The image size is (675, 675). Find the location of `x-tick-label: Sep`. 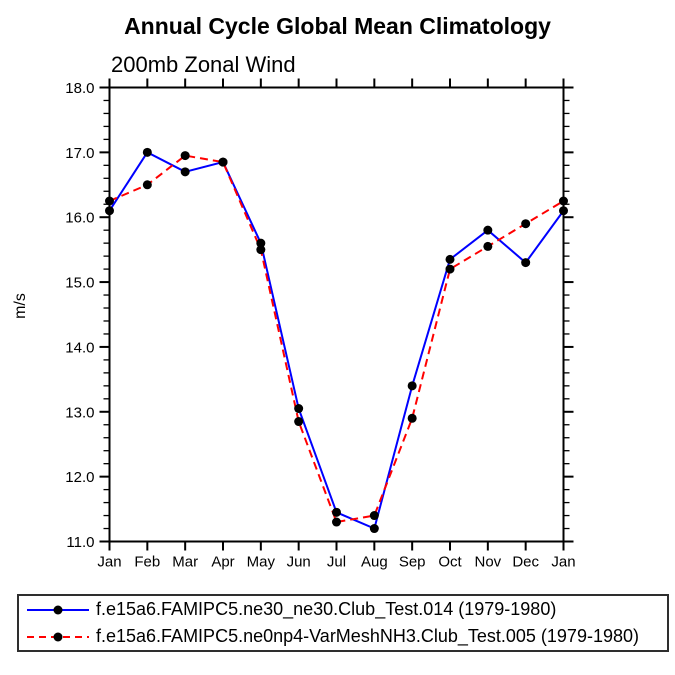

x-tick-label: Sep is located at coordinates (412, 562).